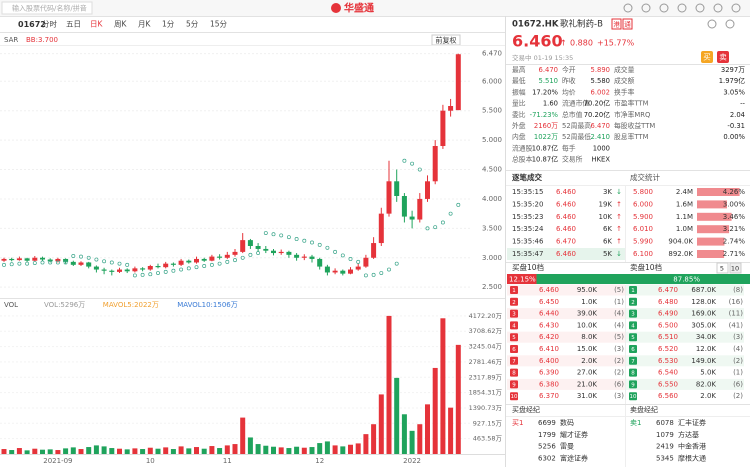 The height and width of the screenshot is (467, 750). What do you see at coordinates (544, 115) in the screenshot?
I see `stat-value: -71.23%` at bounding box center [544, 115].